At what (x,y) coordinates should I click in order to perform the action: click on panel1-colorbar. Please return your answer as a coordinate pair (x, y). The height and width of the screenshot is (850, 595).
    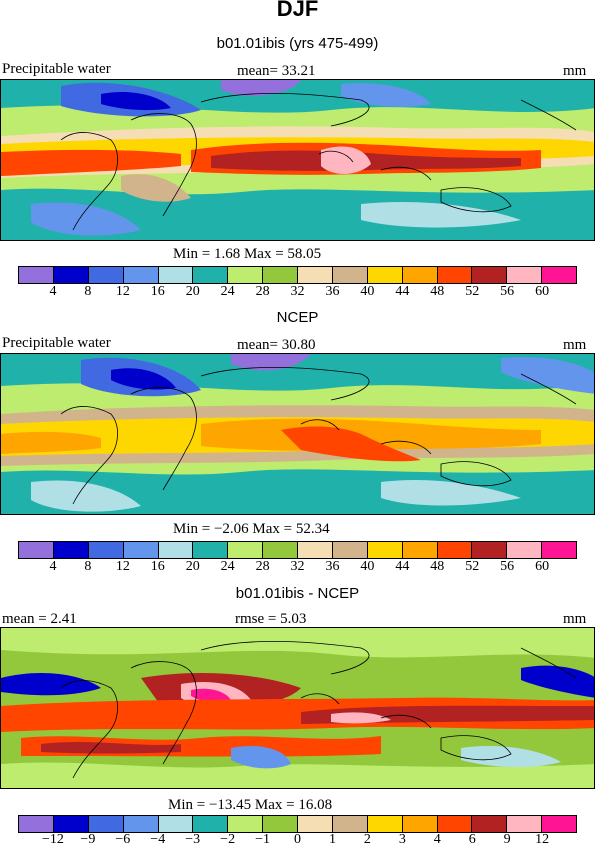
    Looking at the image, I should click on (297, 275).